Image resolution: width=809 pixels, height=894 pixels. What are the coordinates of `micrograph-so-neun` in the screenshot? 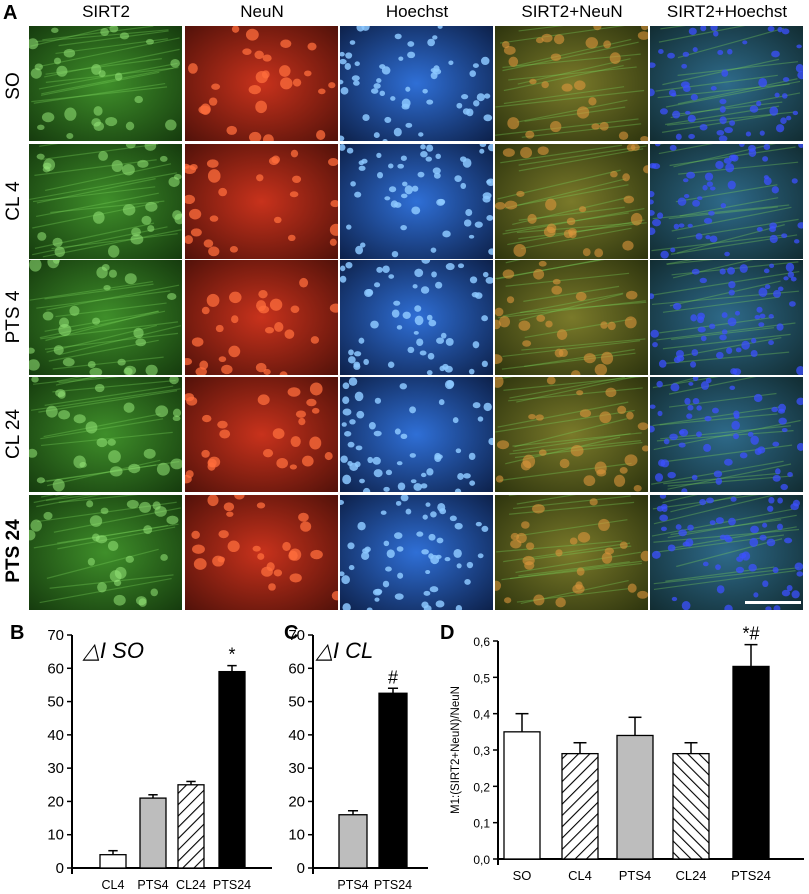 It's located at (261, 83).